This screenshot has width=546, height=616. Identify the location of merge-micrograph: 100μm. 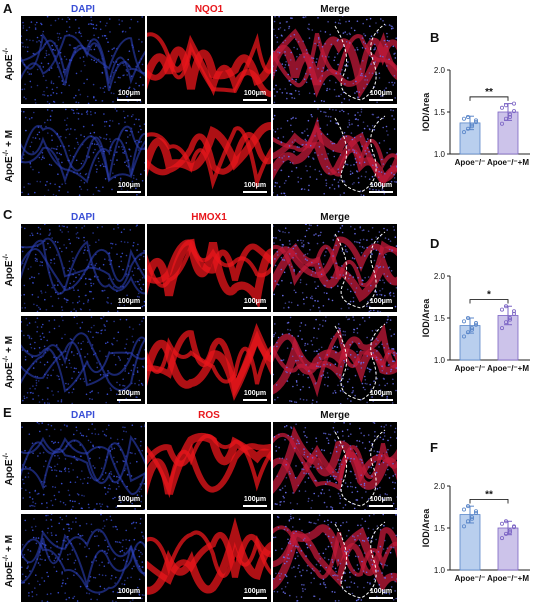
(335, 60).